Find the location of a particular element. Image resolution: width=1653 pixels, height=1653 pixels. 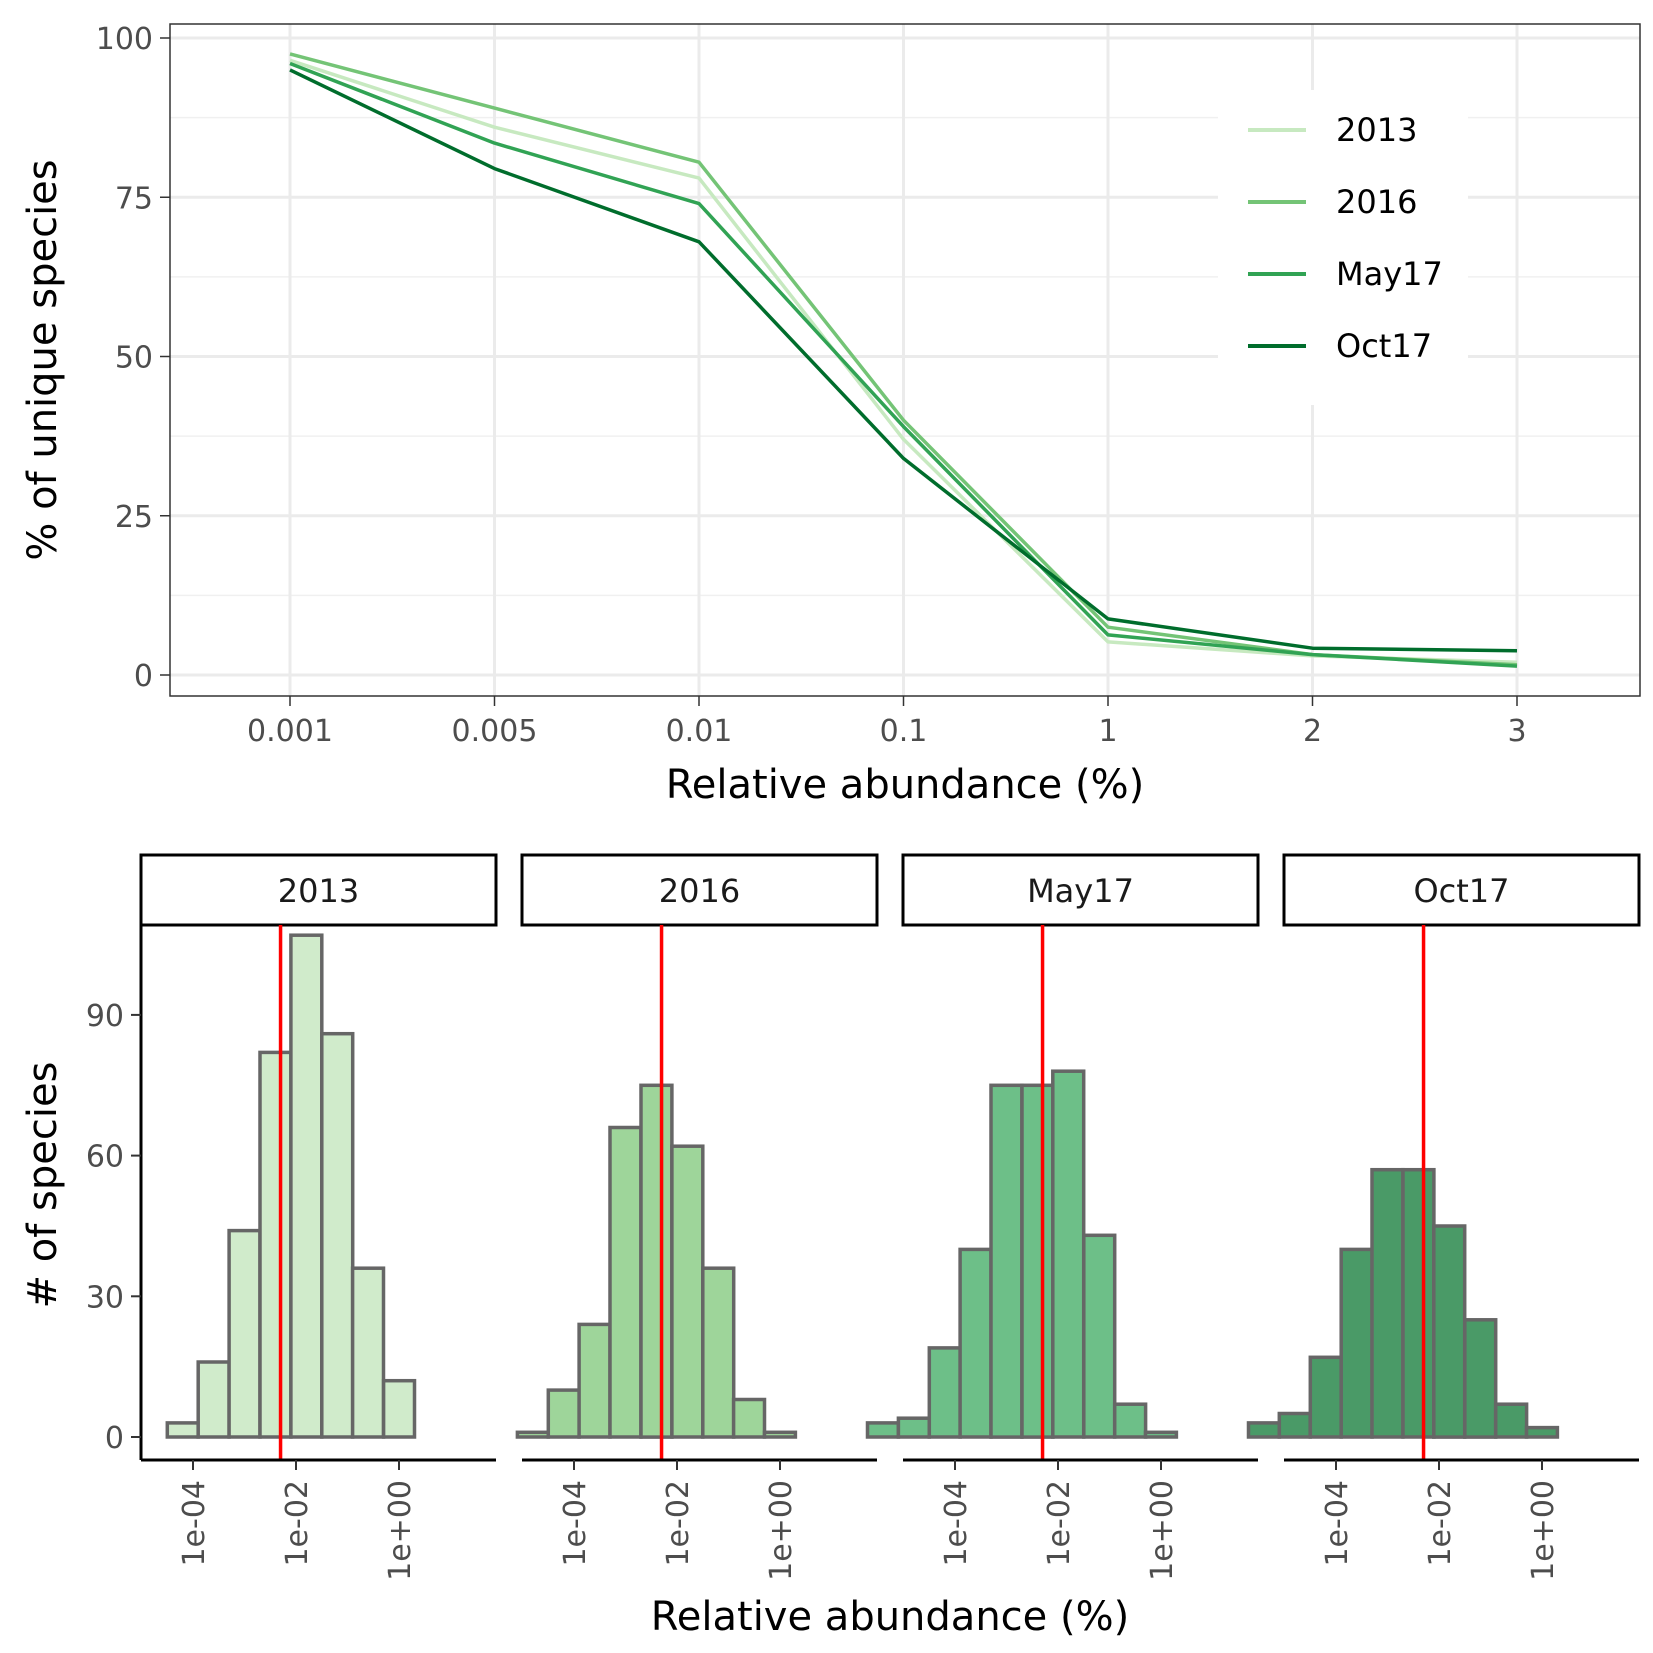

facet-strip-label: May17 is located at coordinates (1080, 891).